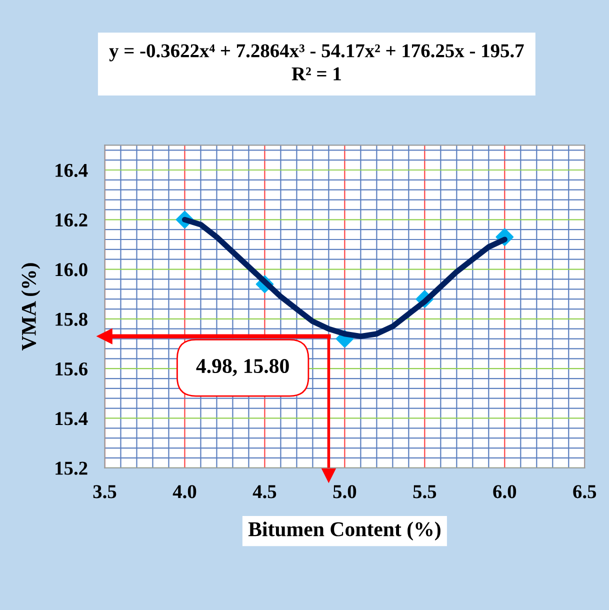 The height and width of the screenshot is (610, 609). What do you see at coordinates (316, 62) in the screenshot?
I see `text: y = -0.3622x⁴ + 7.2864x³ - 54.17x² + 176.25x - 195.7 R² = 1` at bounding box center [316, 62].